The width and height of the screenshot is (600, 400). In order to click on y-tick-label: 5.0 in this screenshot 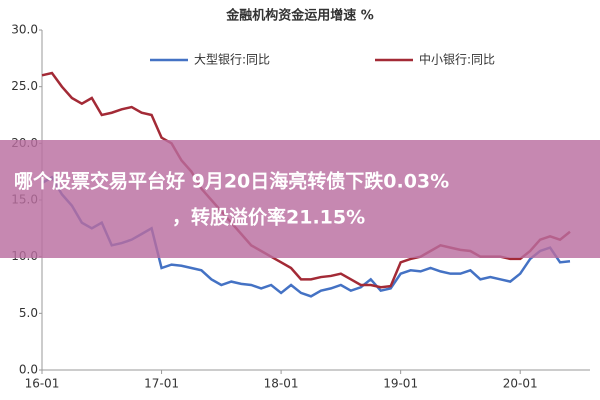, I will do `click(28, 313)`.